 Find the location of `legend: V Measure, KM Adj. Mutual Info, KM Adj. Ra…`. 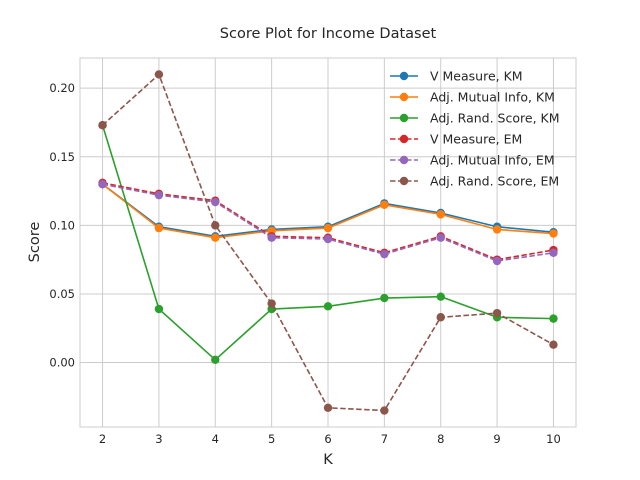

legend: V Measure, KM Adj. Mutual Info, KM Adj. Ra… is located at coordinates (475, 129).